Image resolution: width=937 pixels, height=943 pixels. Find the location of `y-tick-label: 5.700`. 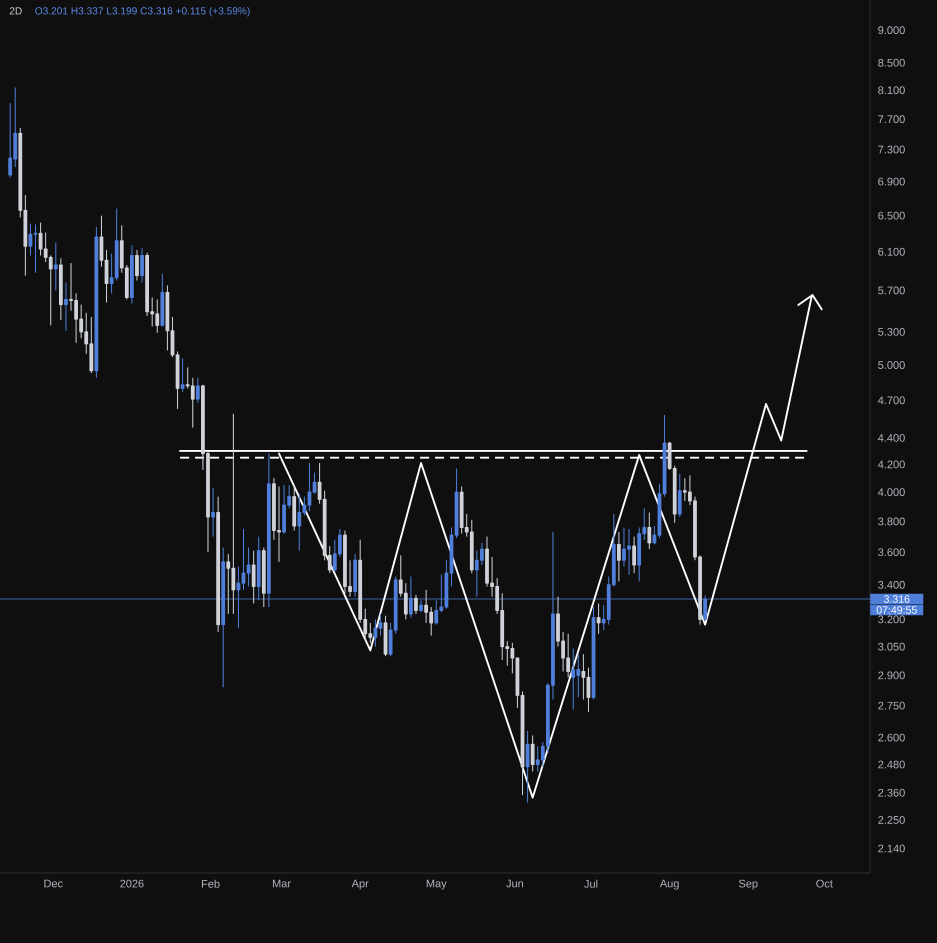

y-tick-label: 5.700 is located at coordinates (891, 290).